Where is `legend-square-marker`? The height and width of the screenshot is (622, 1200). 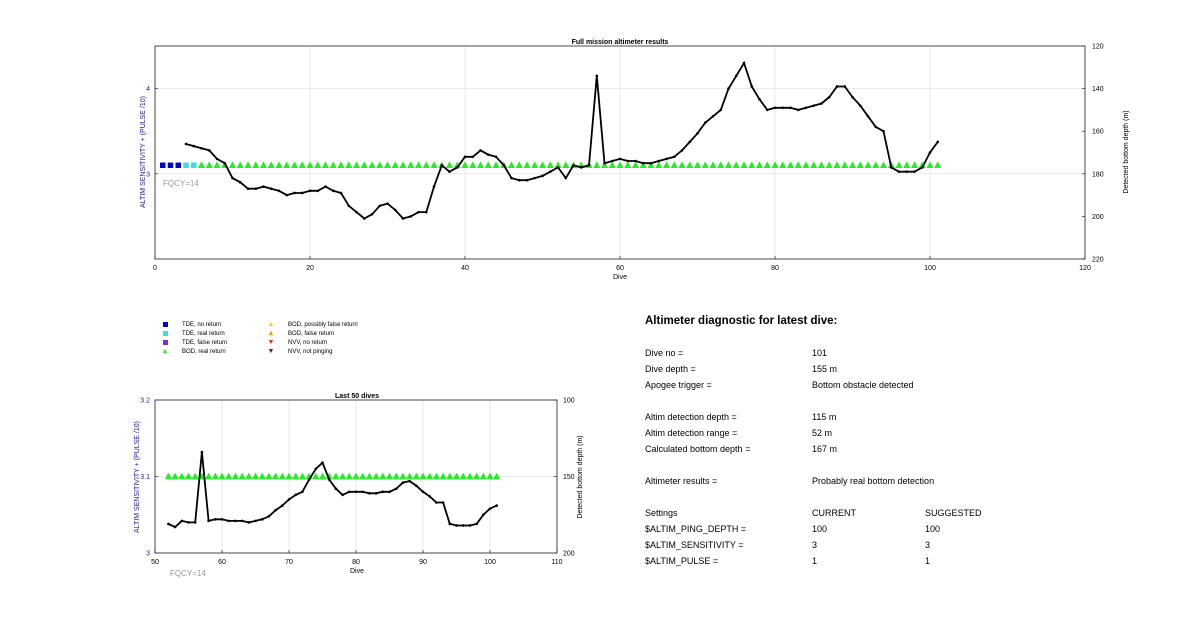 legend-square-marker is located at coordinates (165, 343).